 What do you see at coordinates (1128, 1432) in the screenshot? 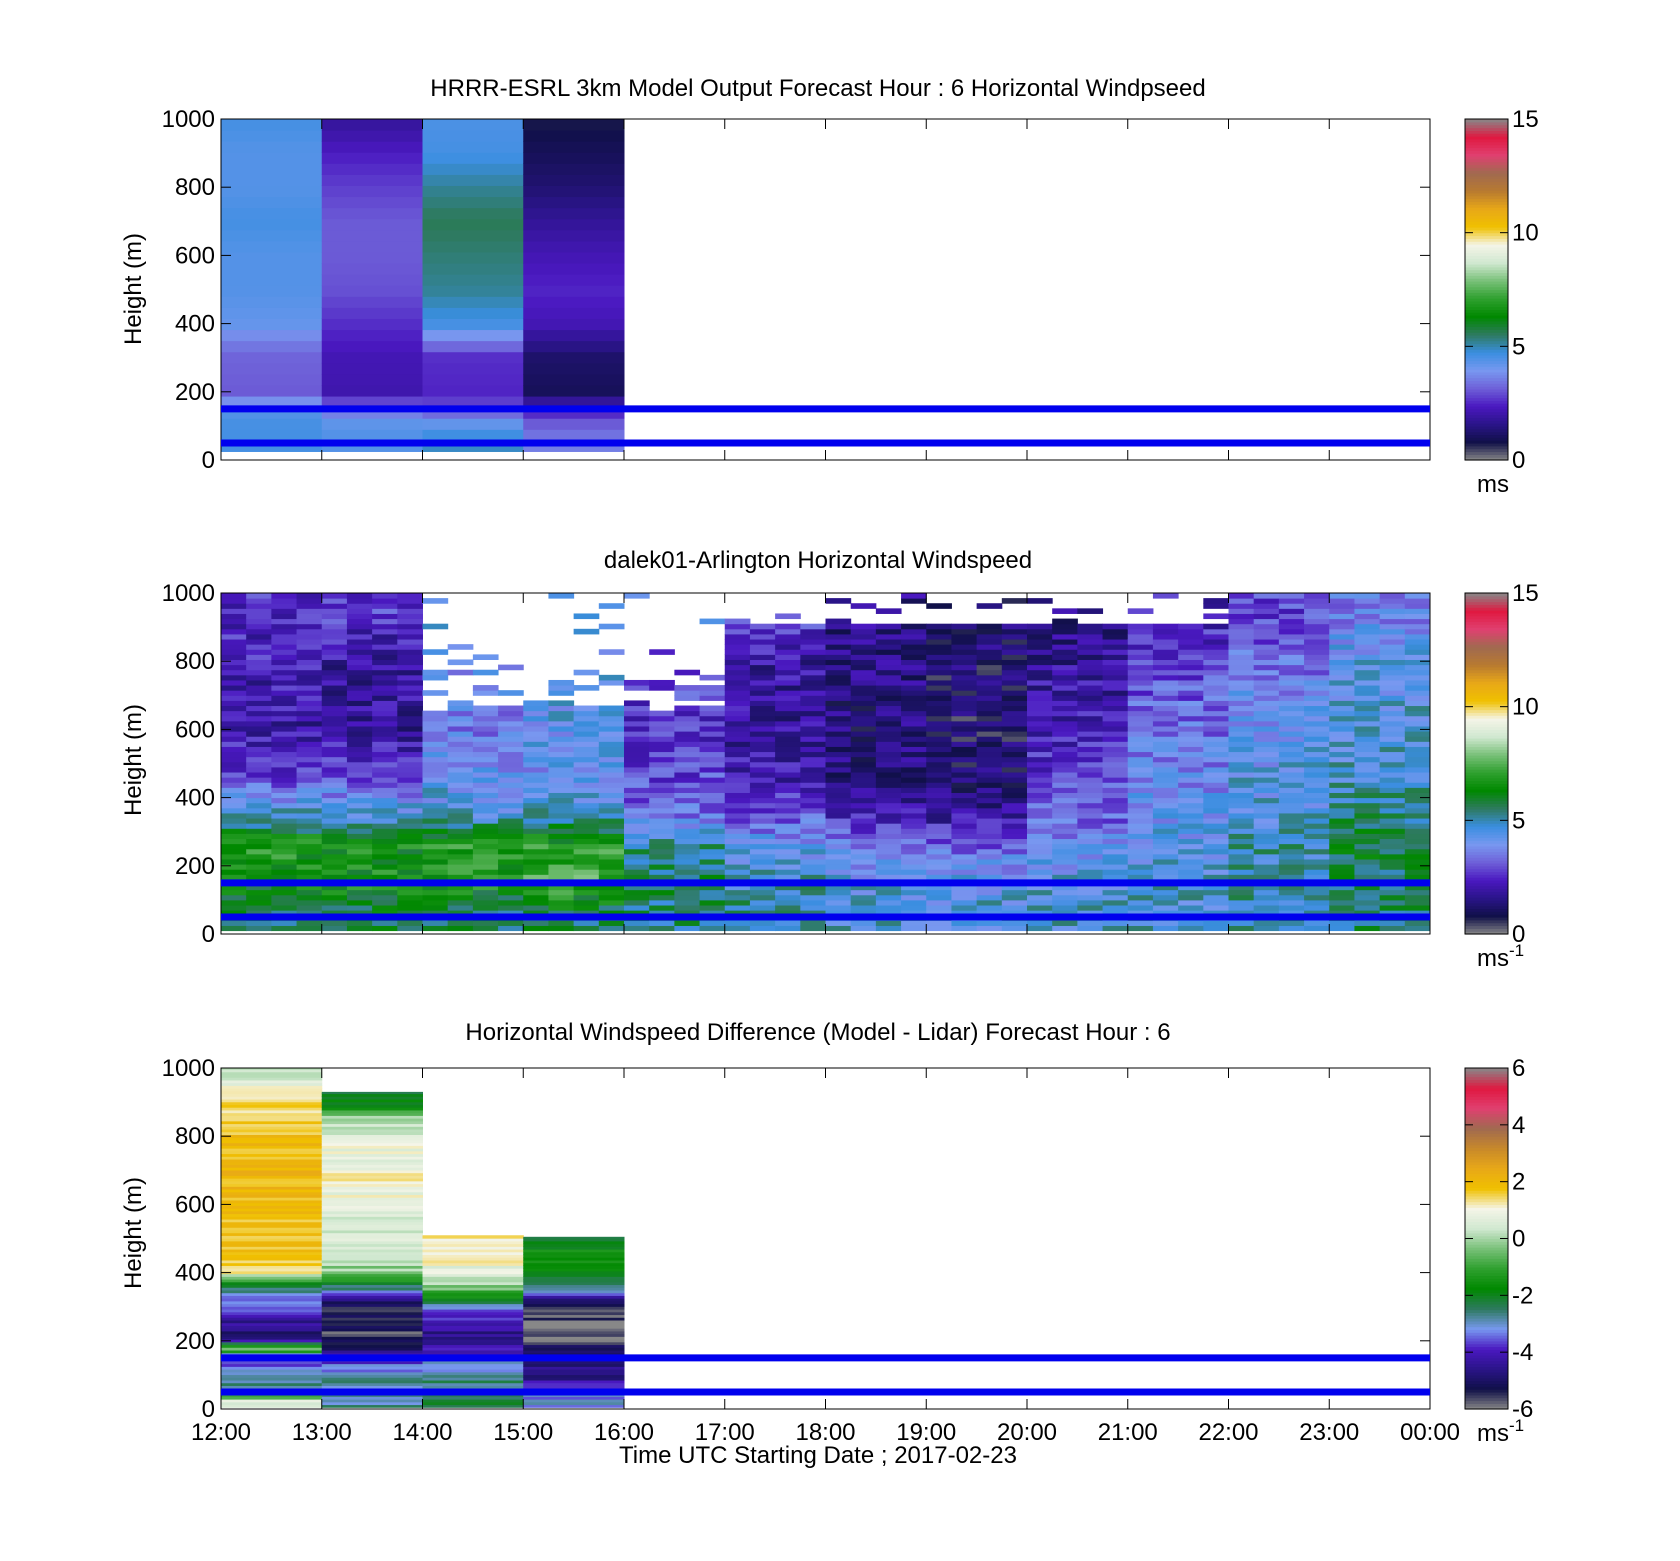
I see `x-tick-label: 21:00` at bounding box center [1128, 1432].